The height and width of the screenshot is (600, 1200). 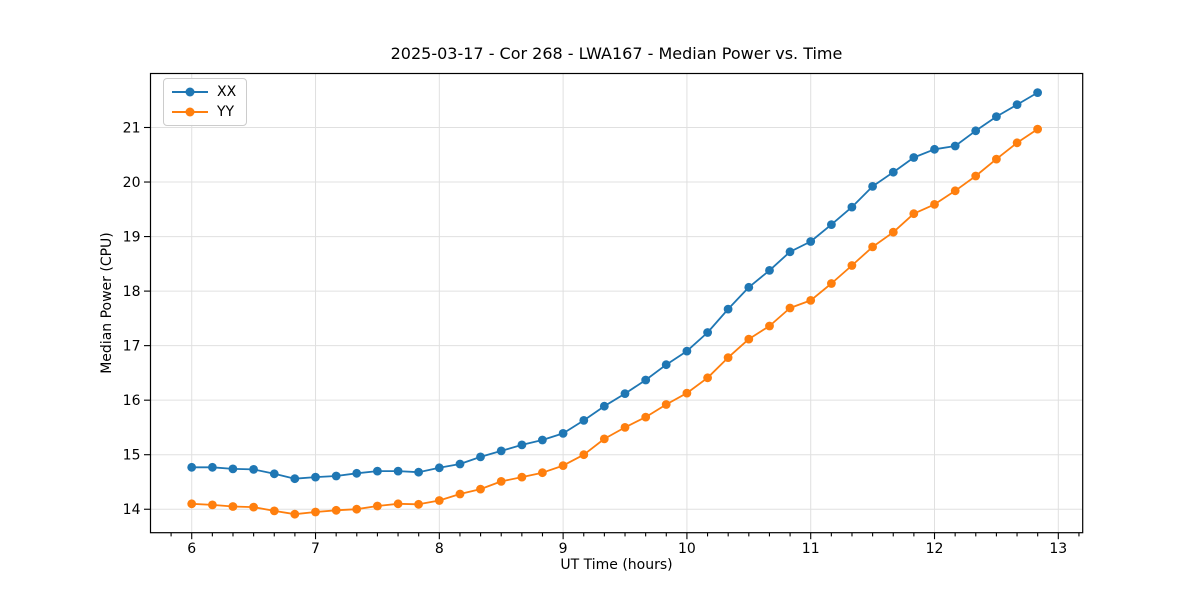 I want to click on y-tick-label: 19, so click(x=132, y=238).